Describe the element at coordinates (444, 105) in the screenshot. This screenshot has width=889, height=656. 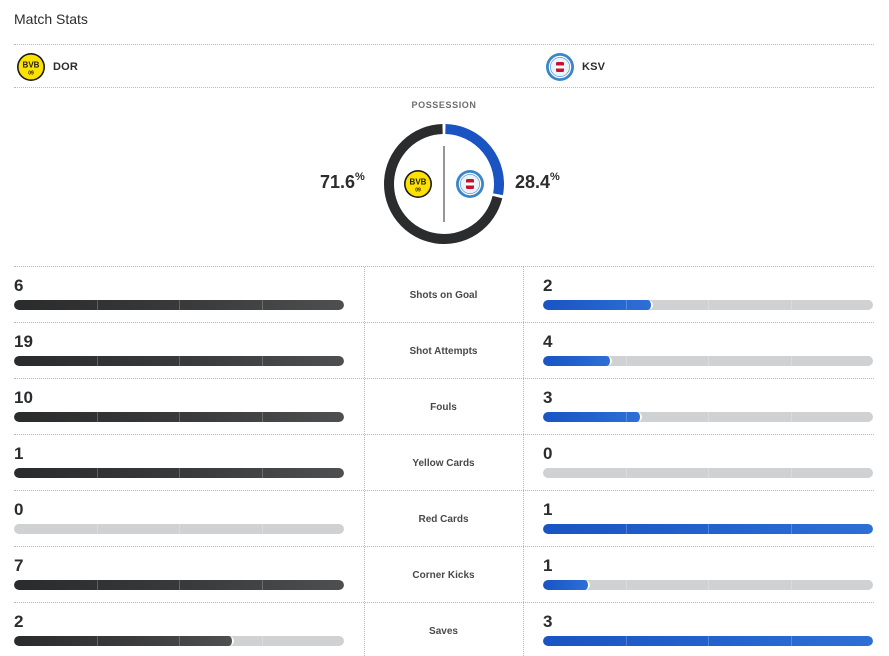
I see `possession-label: POSSESSION` at that location.